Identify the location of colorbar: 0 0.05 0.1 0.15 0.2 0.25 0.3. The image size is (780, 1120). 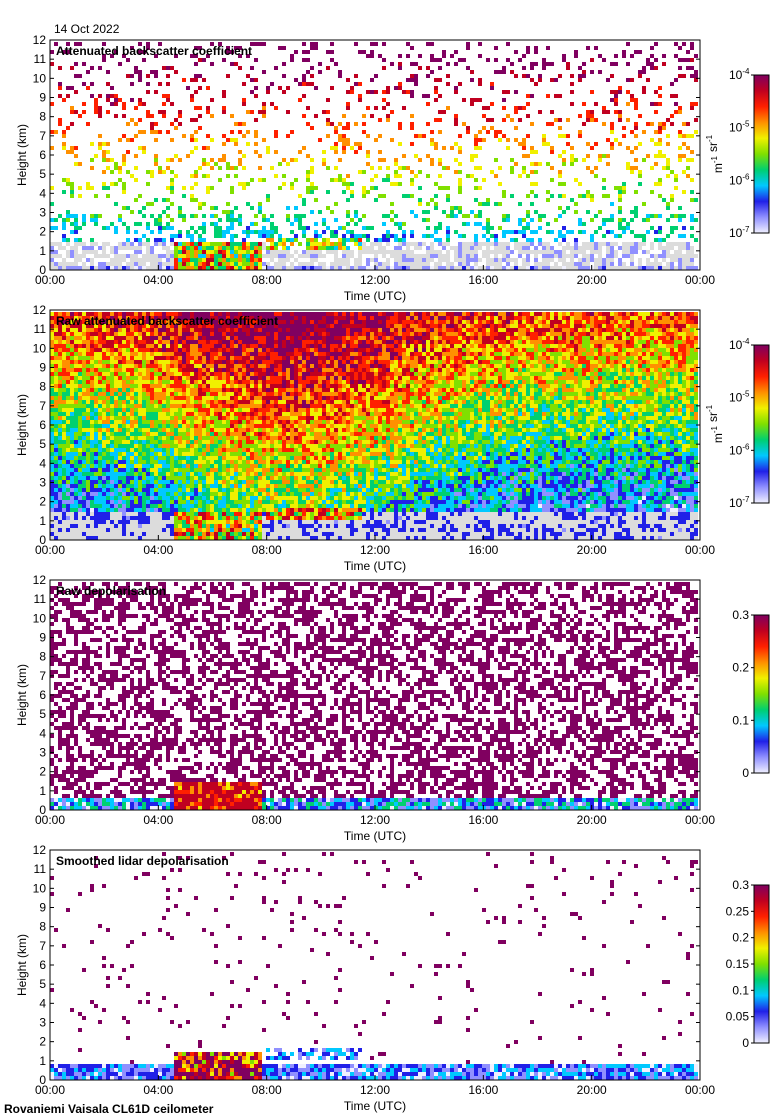
(748, 964).